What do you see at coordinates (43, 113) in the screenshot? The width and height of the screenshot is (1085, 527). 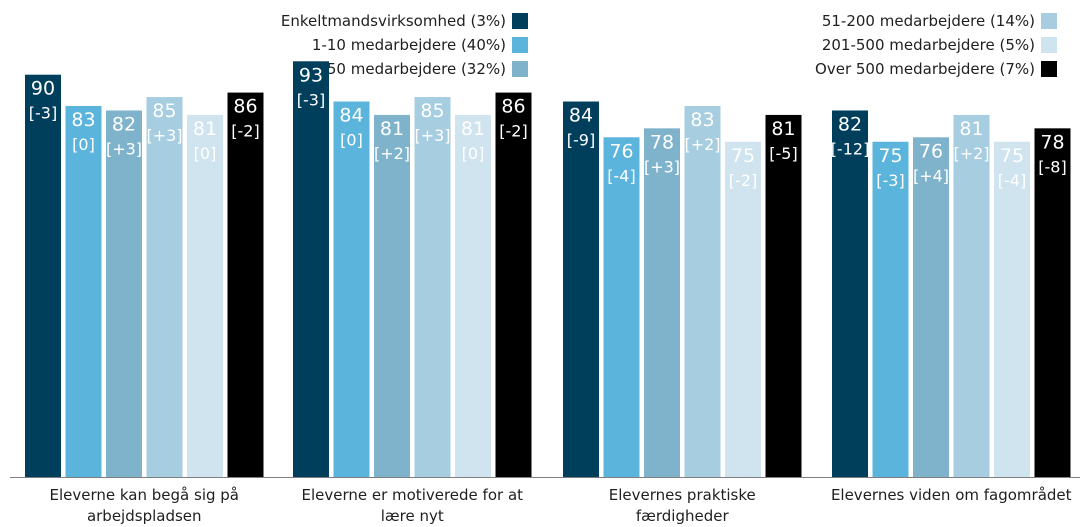 I see `change-label-1-1: [-3]` at bounding box center [43, 113].